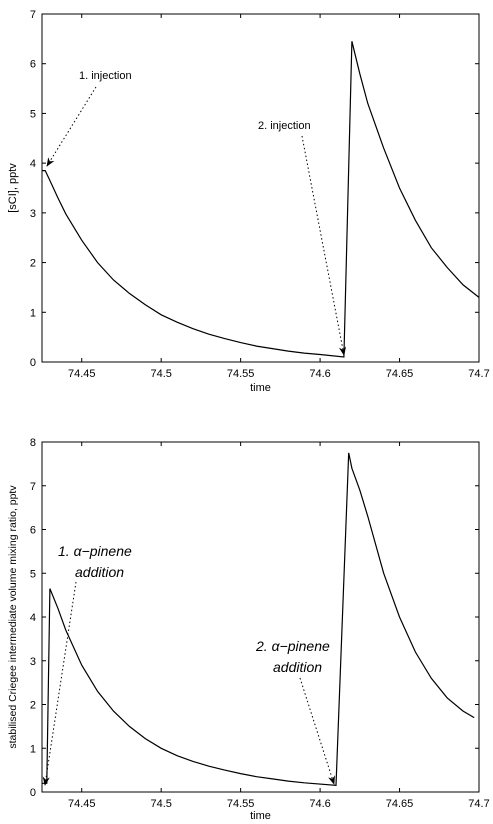 Image resolution: width=493 pixels, height=824 pixels. I want to click on bottom-y-tick-label: 7, so click(33, 487).